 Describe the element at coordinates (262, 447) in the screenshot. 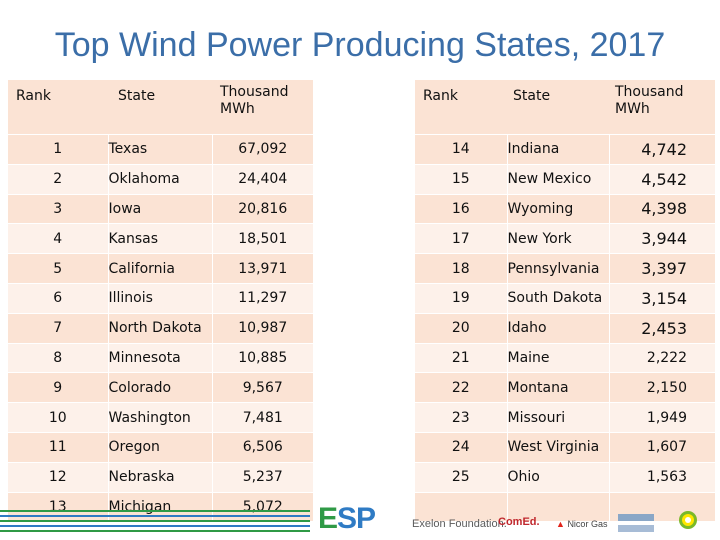

I see `mwh-cell: 6,506` at that location.